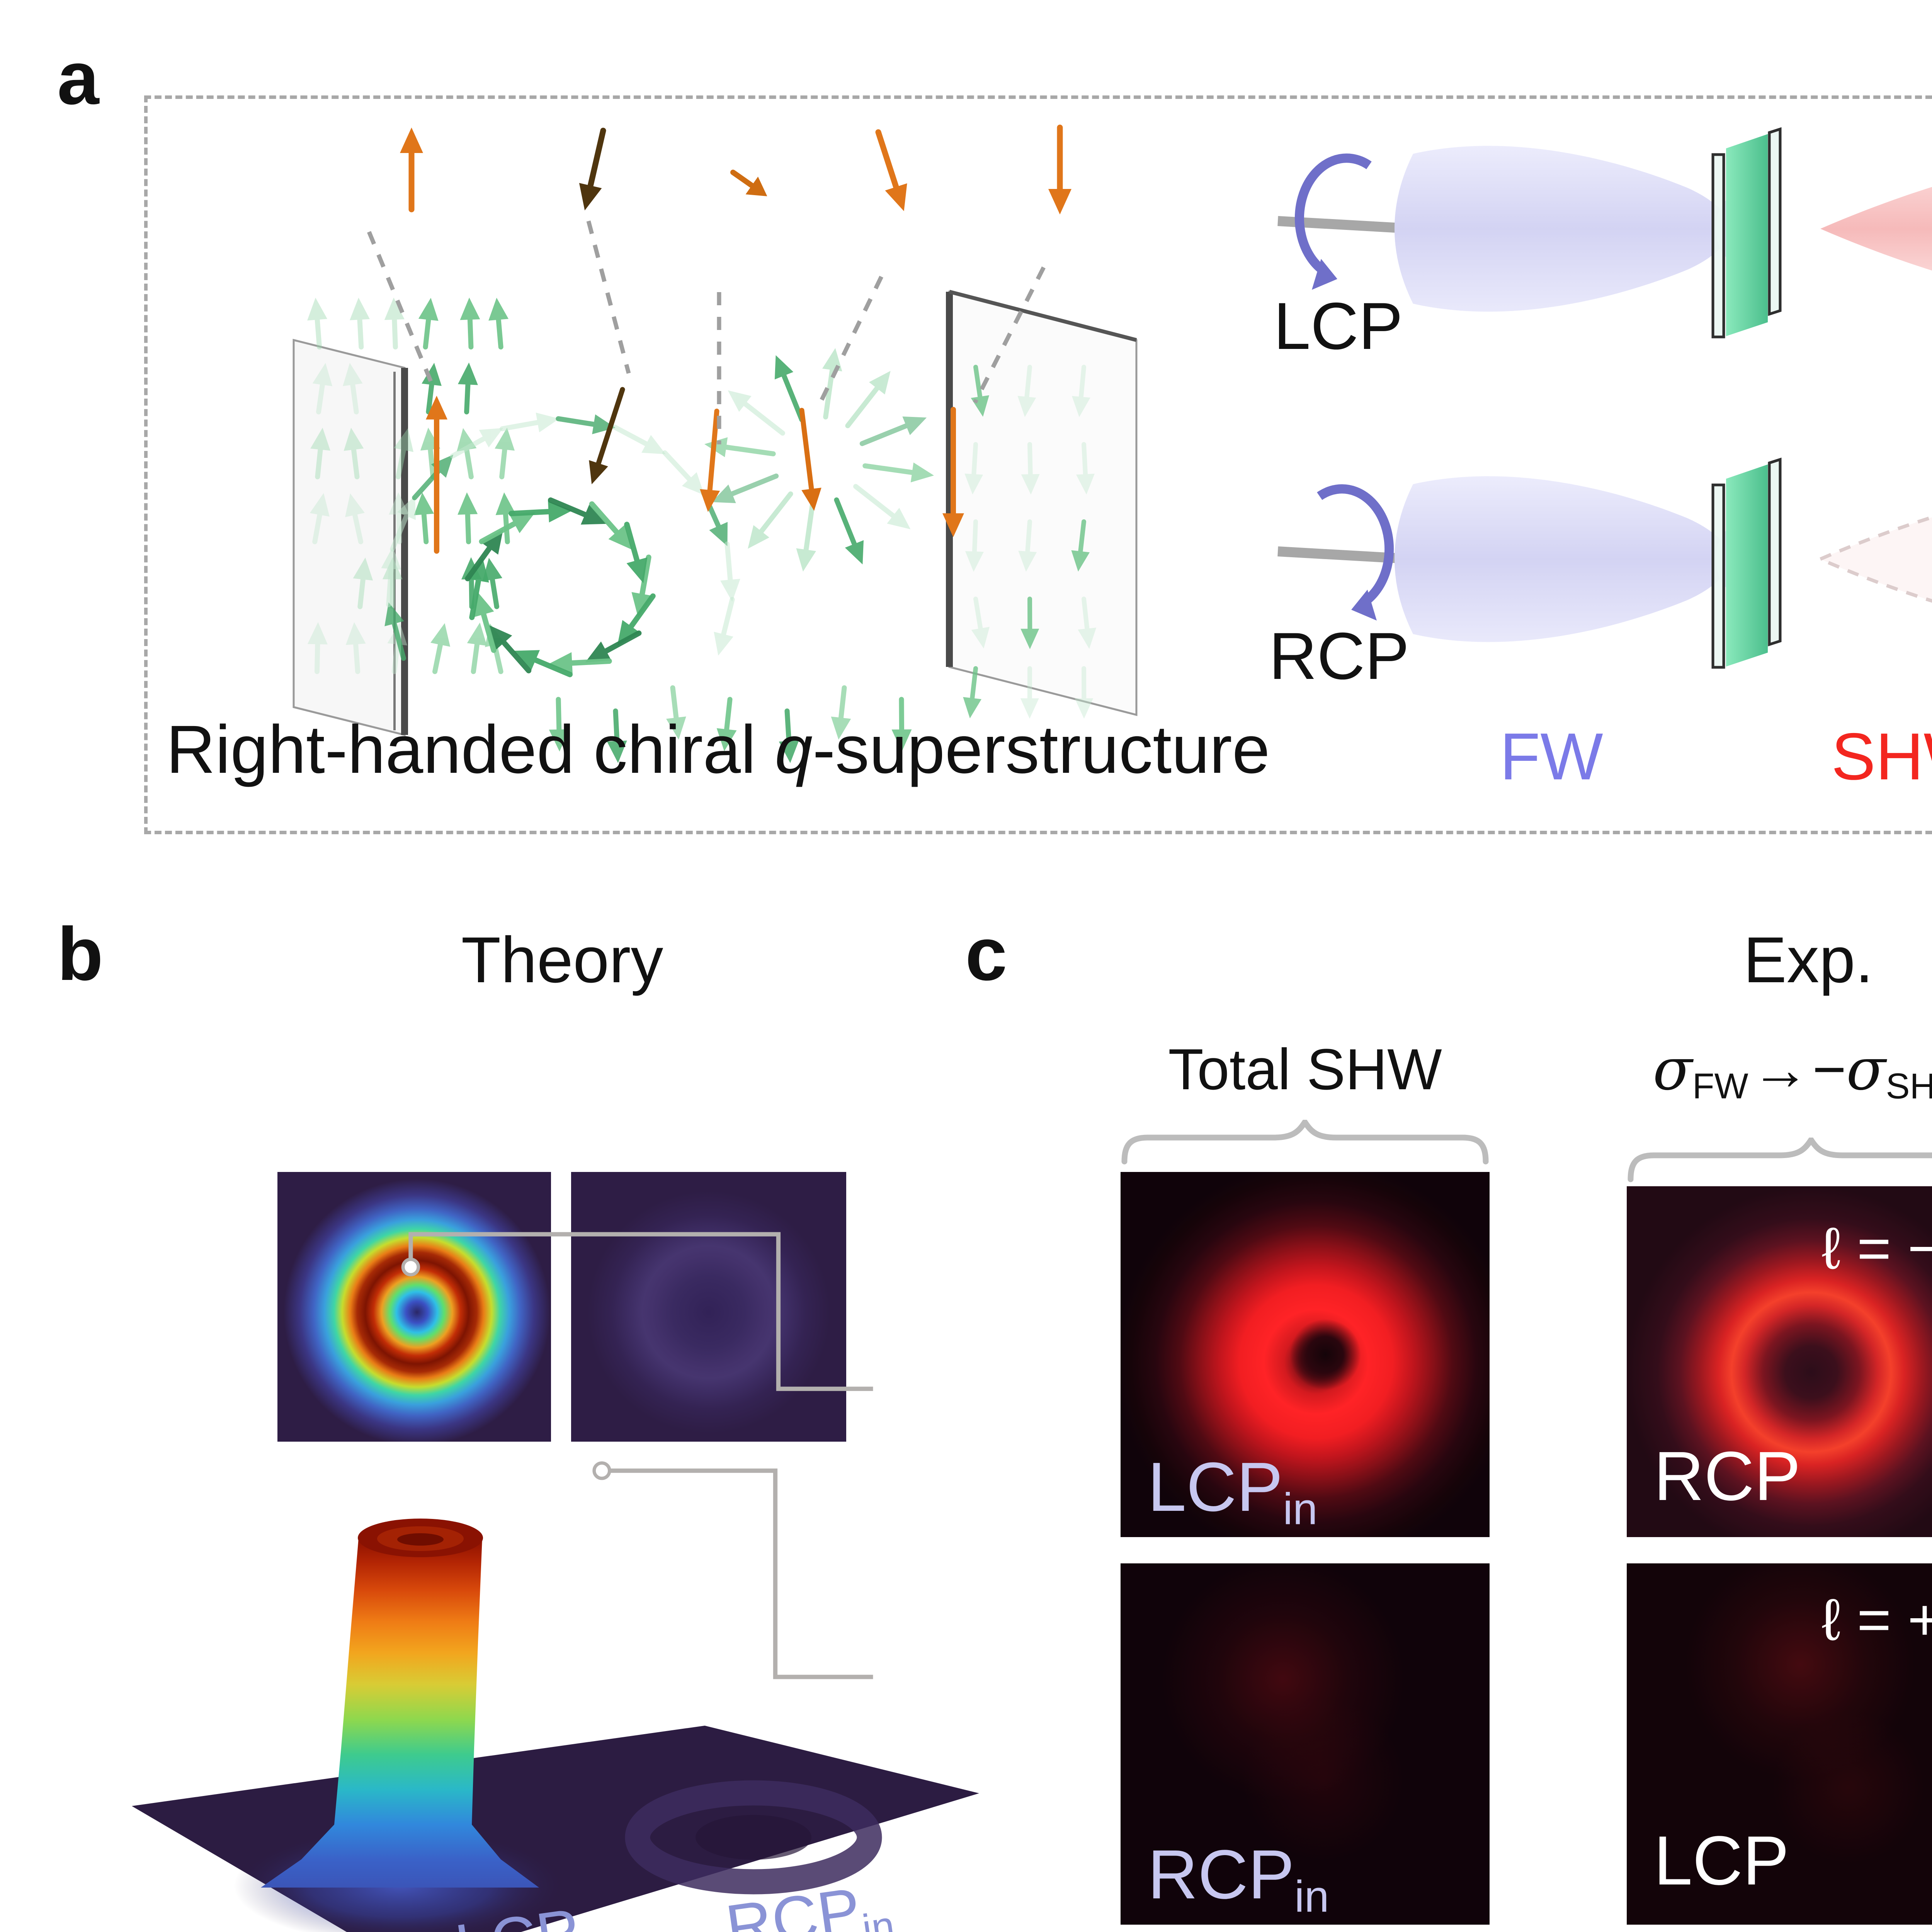 The width and height of the screenshot is (1932, 1932). Describe the element at coordinates (1720, 1086) in the screenshot. I see `sigma-subscript: FW` at that location.